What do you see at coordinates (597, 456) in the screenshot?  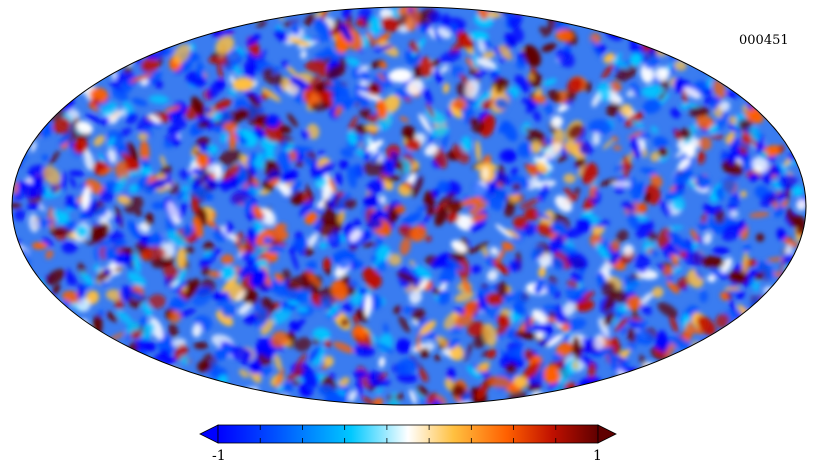 I see `colorbar-max-label: 1` at bounding box center [597, 456].